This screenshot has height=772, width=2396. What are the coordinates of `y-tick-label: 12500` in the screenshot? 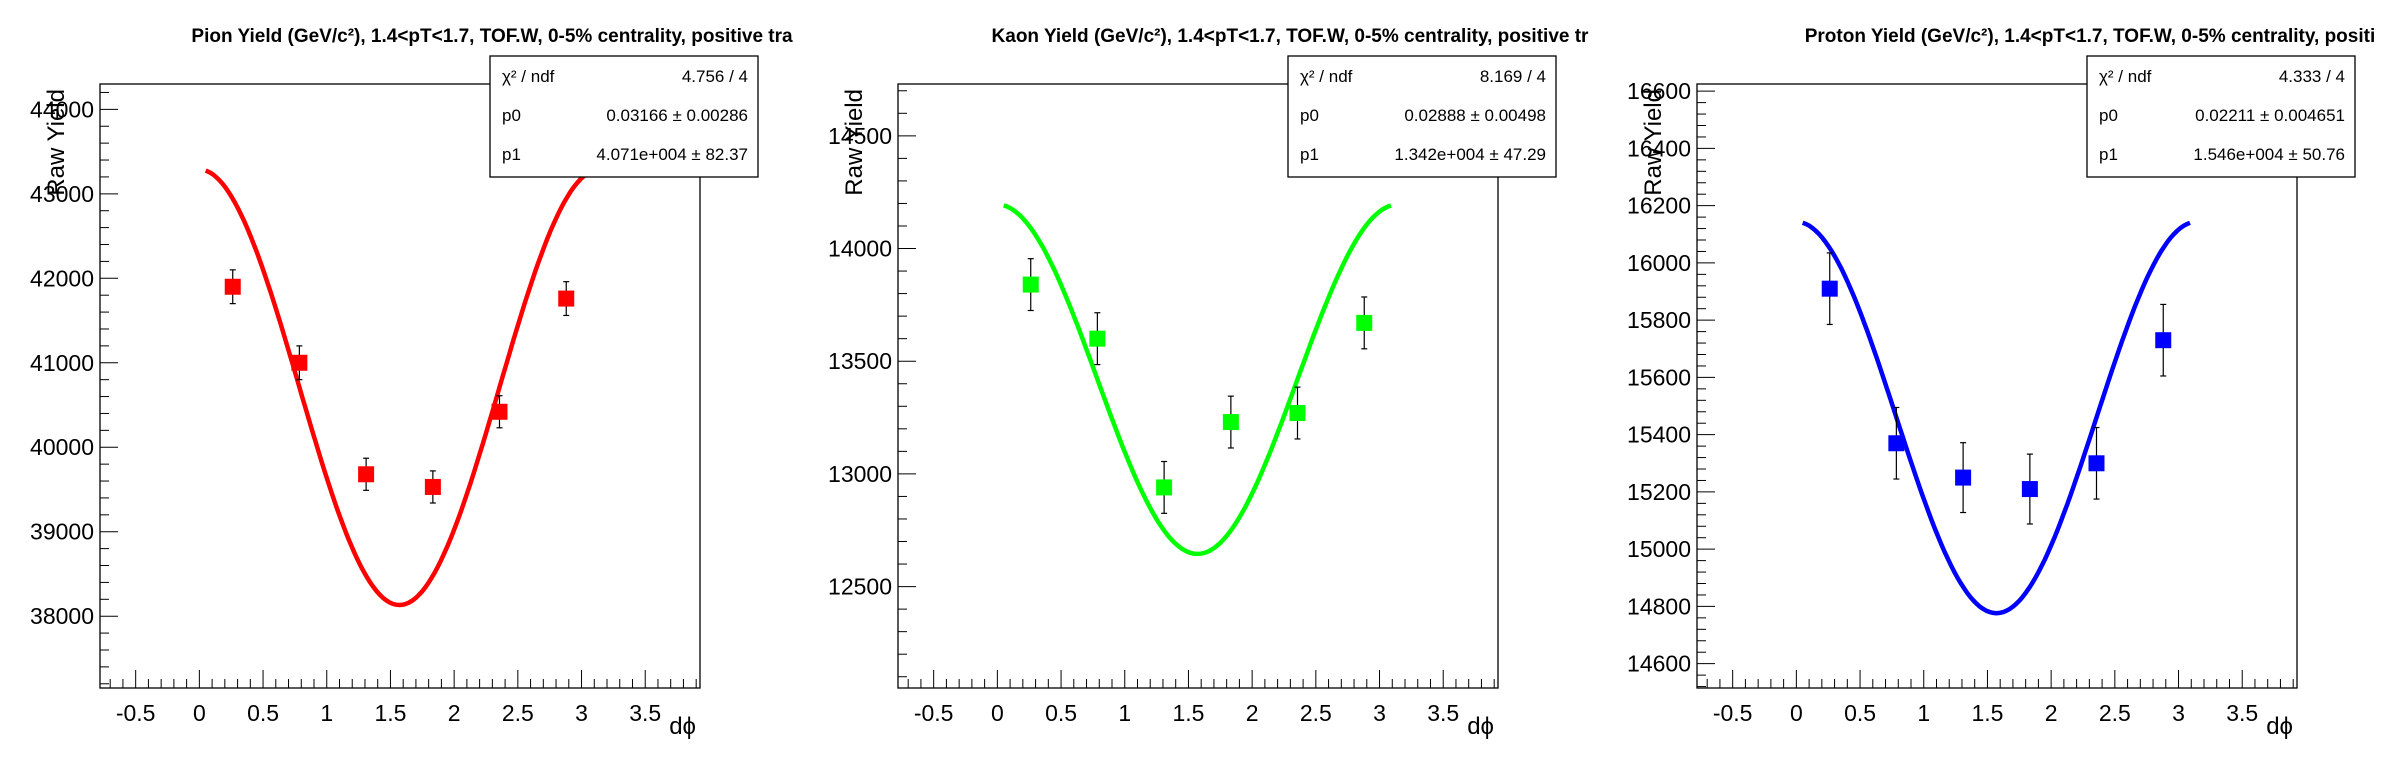 It's located at (860, 587).